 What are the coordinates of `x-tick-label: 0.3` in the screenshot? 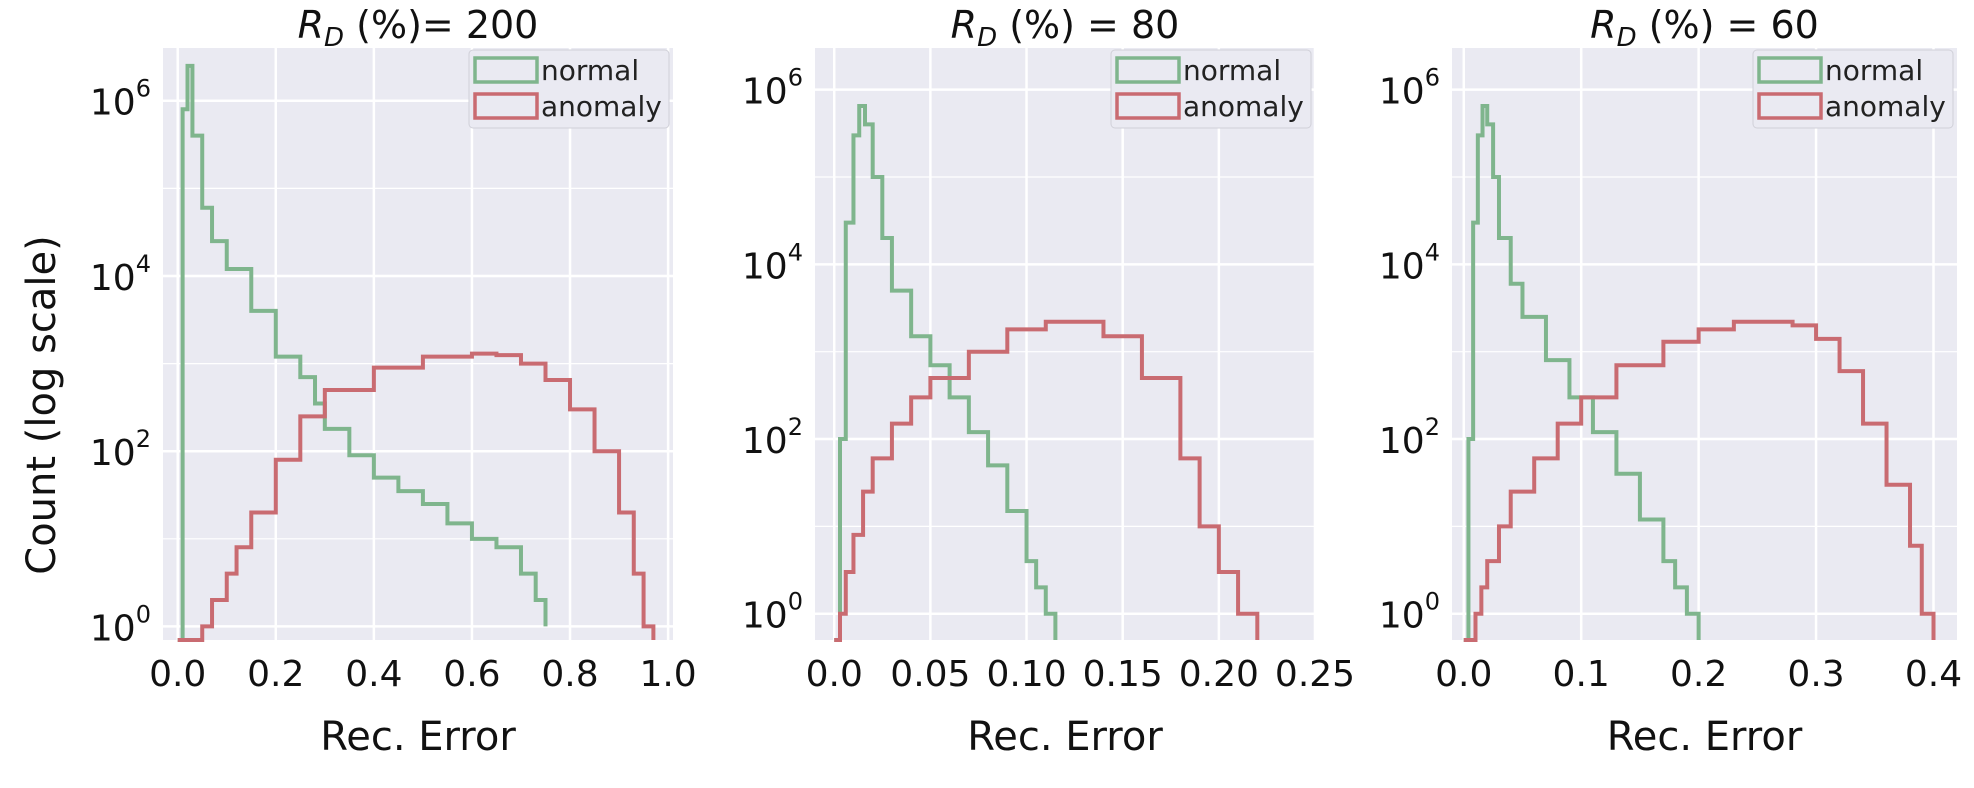 It's located at (1815, 674).